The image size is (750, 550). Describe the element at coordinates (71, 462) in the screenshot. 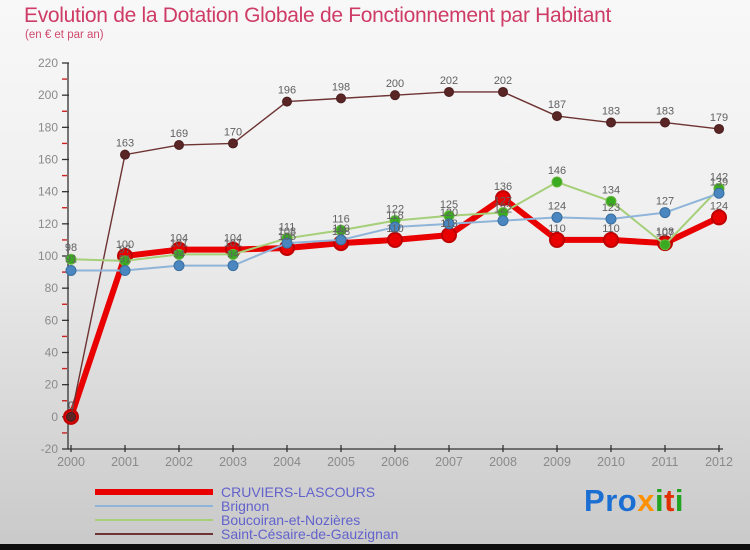

I see `x-tick-label: 2000` at that location.